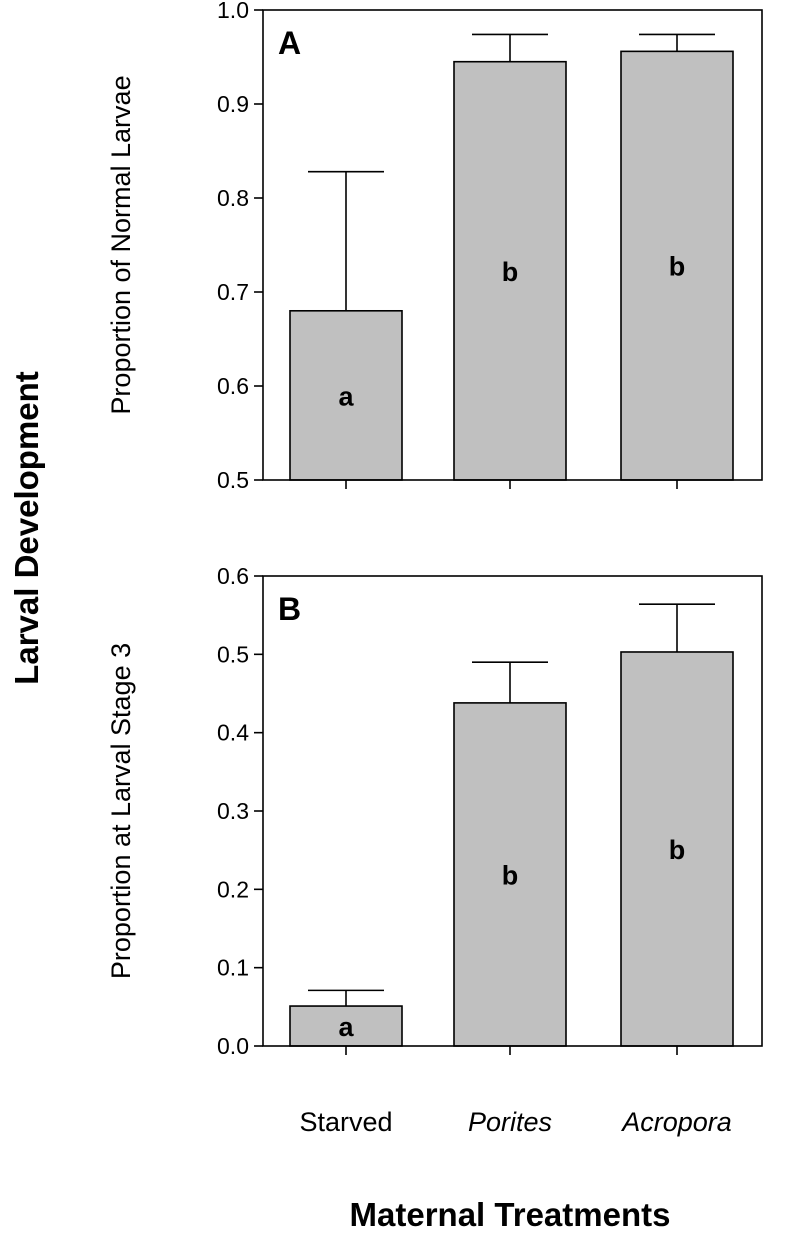 The width and height of the screenshot is (788, 1237). Describe the element at coordinates (676, 1122) in the screenshot. I see `category-label: Acropora` at that location.